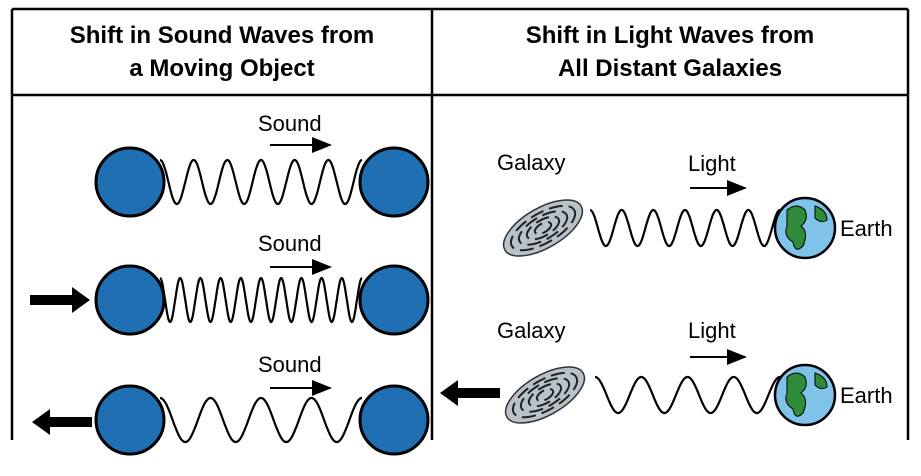 The image size is (921, 476). What do you see at coordinates (670, 35) in the screenshot?
I see `header-line: Shift in Light Waves from` at bounding box center [670, 35].